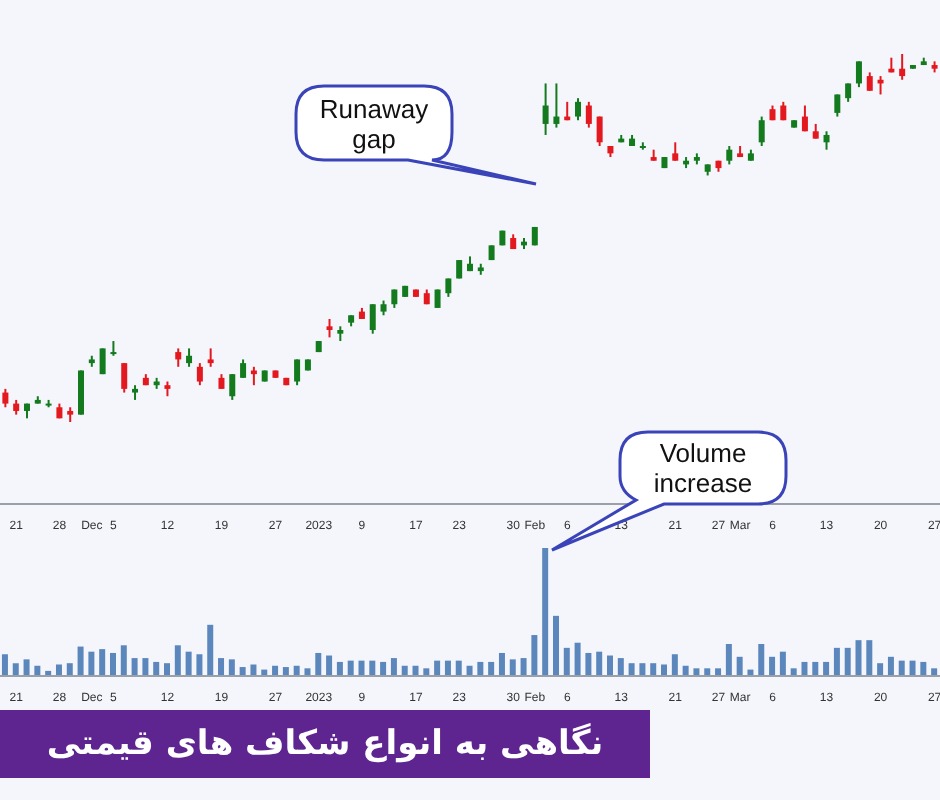 The height and width of the screenshot is (800, 940). I want to click on text: Volume increase, so click(703, 468).